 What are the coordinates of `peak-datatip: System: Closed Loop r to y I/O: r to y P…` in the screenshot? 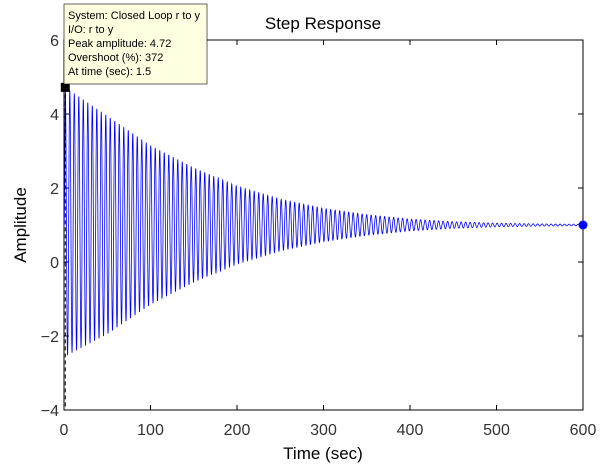 It's located at (135, 44).